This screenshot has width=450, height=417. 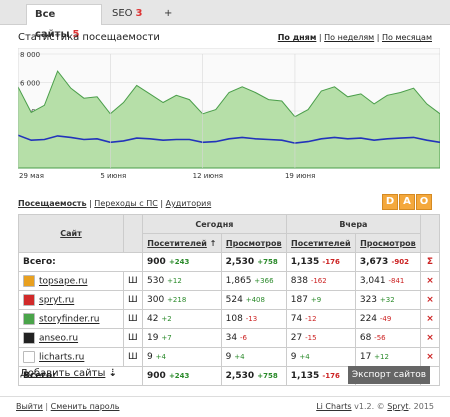 I want to click on stats-title: Статистика посещаемости, so click(x=89, y=37).